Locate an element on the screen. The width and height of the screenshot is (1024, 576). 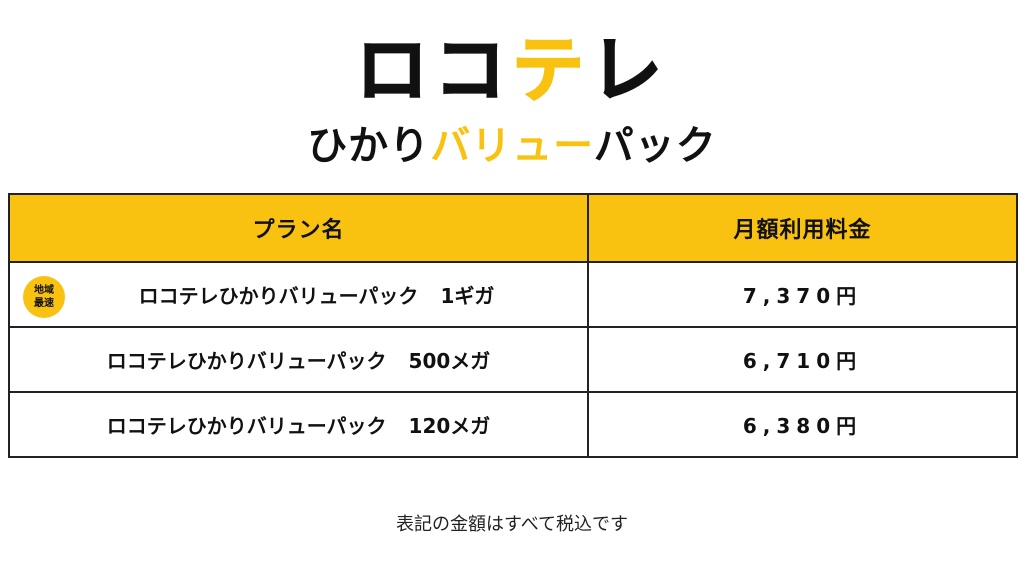
plan-speed: 500メガ is located at coordinates (449, 361).